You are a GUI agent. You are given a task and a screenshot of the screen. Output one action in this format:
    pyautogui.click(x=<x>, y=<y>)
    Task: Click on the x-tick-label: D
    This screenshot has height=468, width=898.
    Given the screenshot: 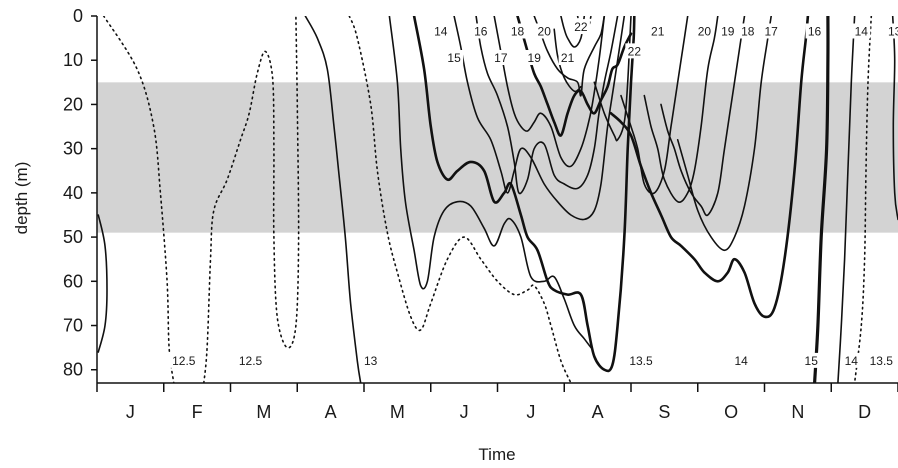 What is the action you would take?
    pyautogui.click(x=864, y=412)
    